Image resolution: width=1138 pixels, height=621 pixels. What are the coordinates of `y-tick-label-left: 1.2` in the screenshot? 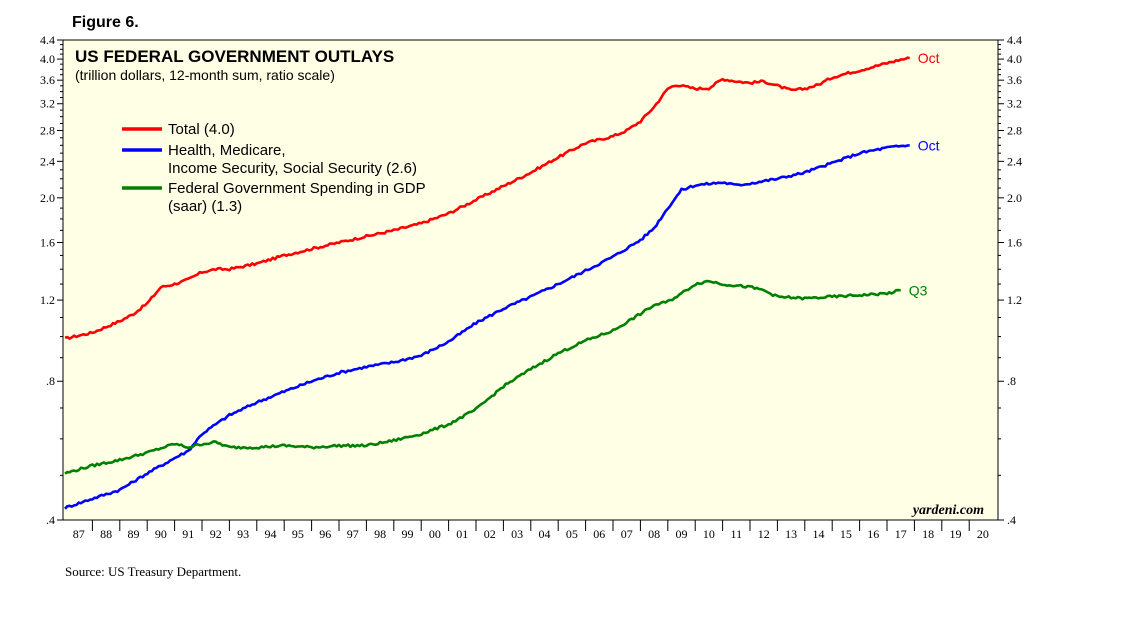 It's located at (47, 300).